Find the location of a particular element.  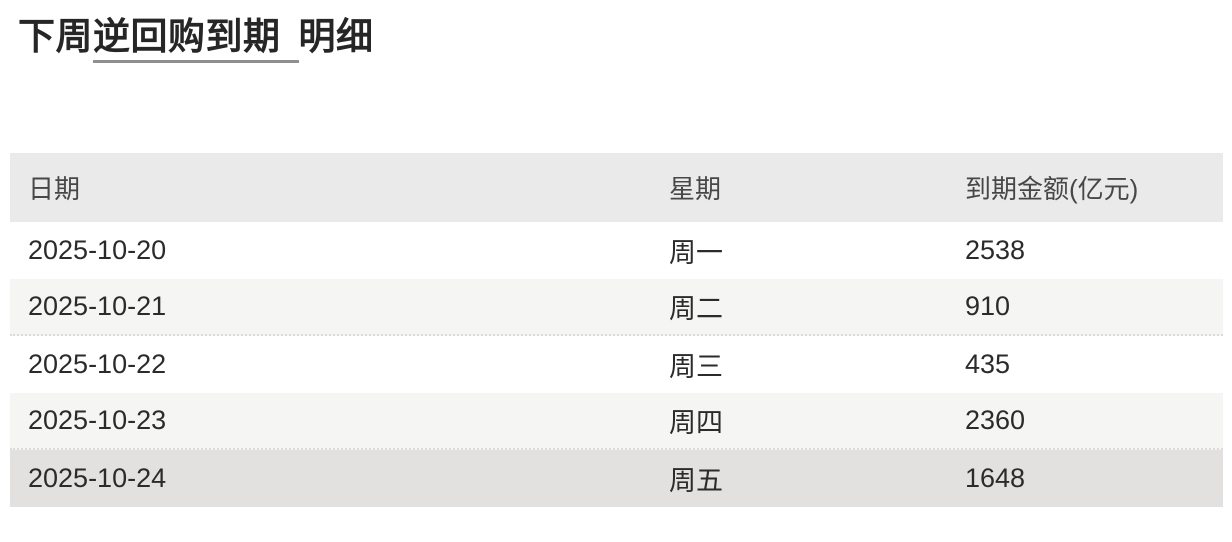

weekday-cell: 周一 is located at coordinates (799, 250).